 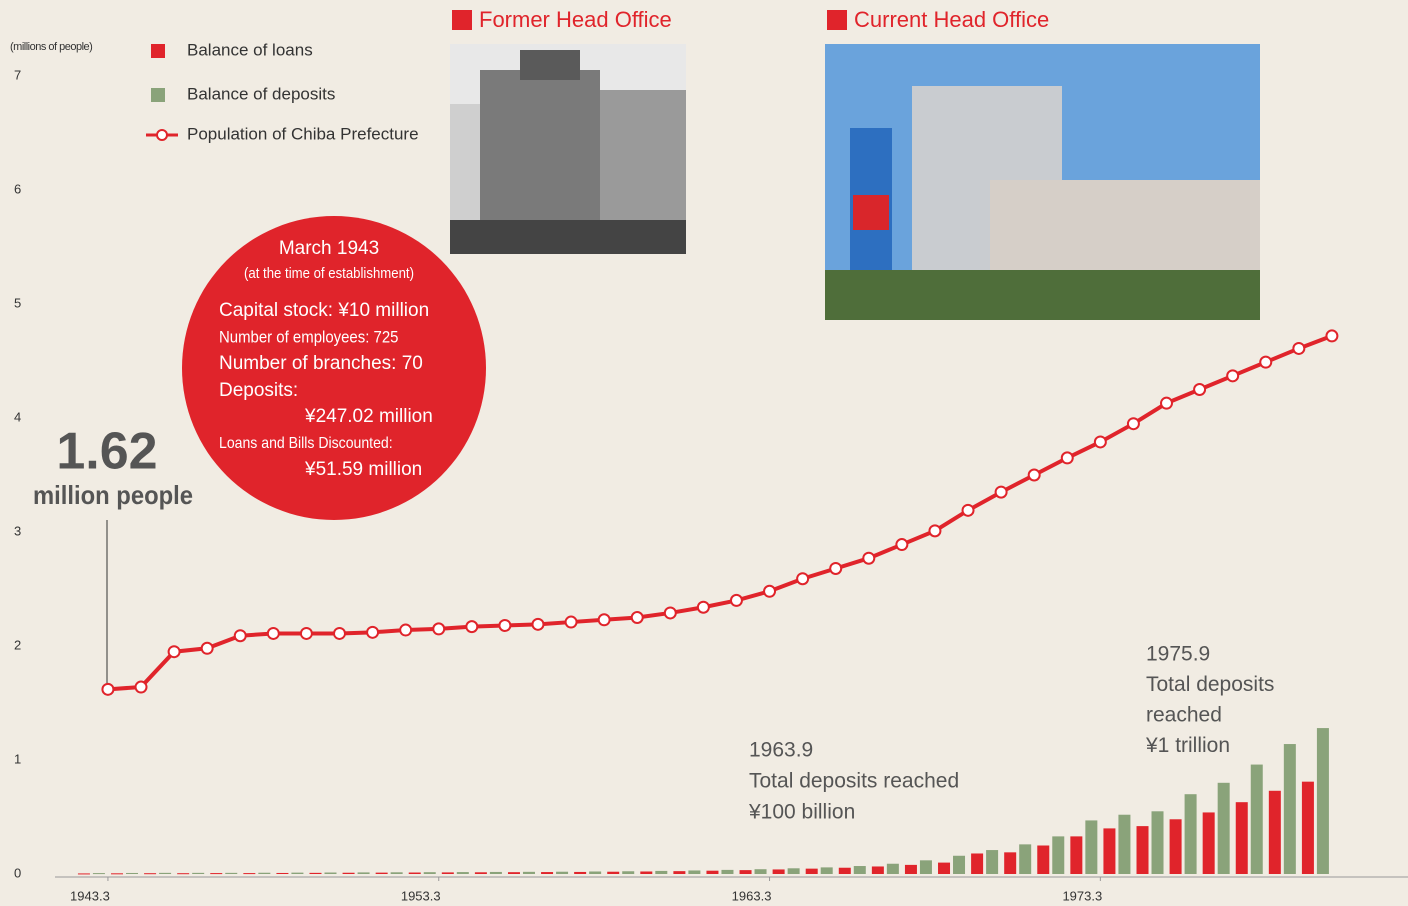 I want to click on legend-label: Balance of loans, so click(x=250, y=49).